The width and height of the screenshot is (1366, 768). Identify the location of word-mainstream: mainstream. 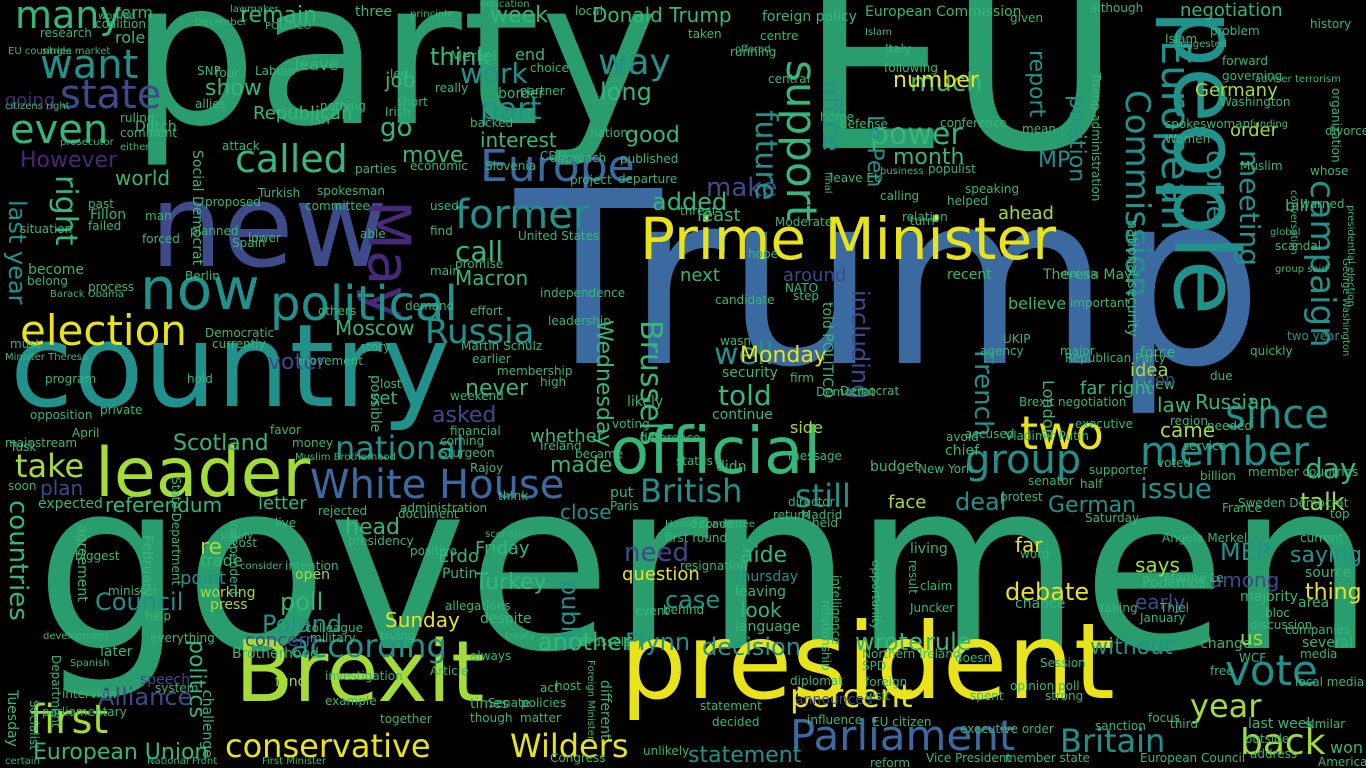
(41, 443).